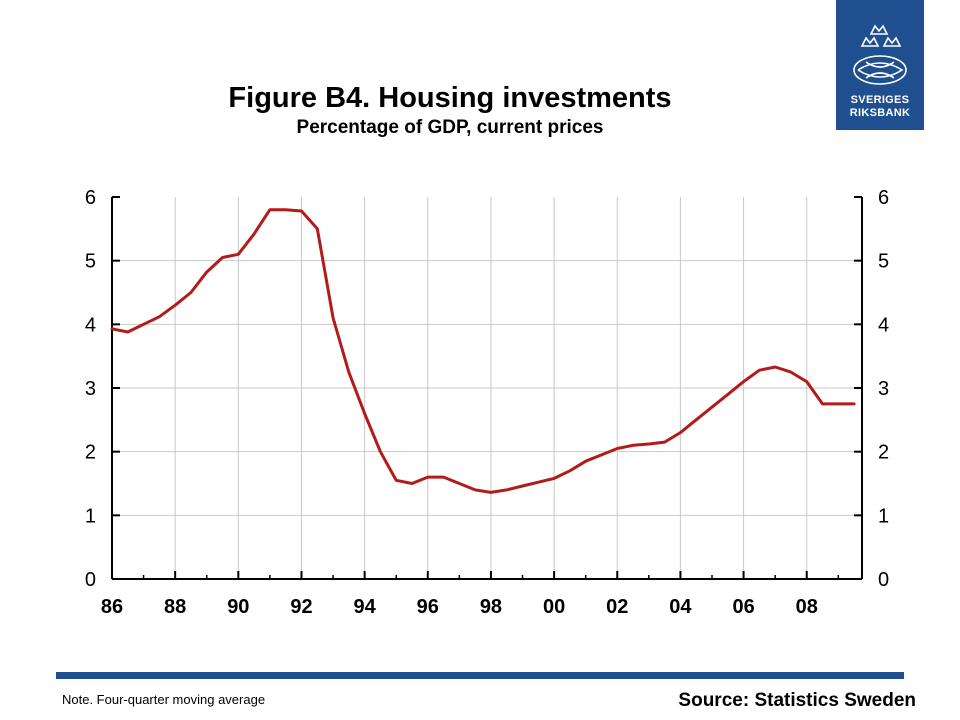 This screenshot has width=960, height=720. Describe the element at coordinates (90, 516) in the screenshot. I see `y-tick-label-left: 1` at that location.